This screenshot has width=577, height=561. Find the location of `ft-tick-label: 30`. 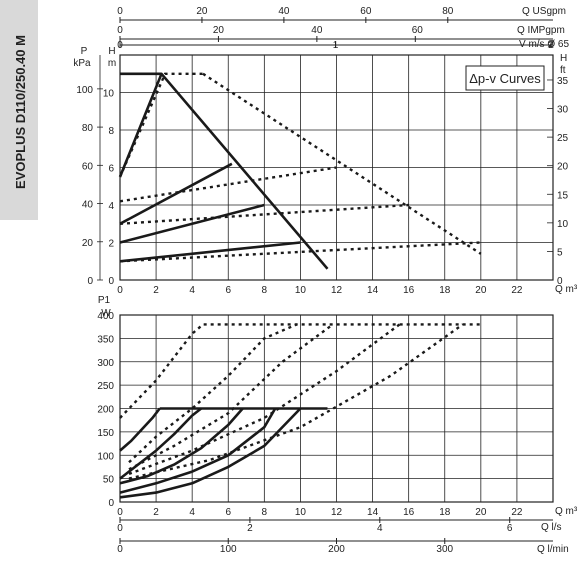

ft-tick-label: 30 is located at coordinates (563, 110).